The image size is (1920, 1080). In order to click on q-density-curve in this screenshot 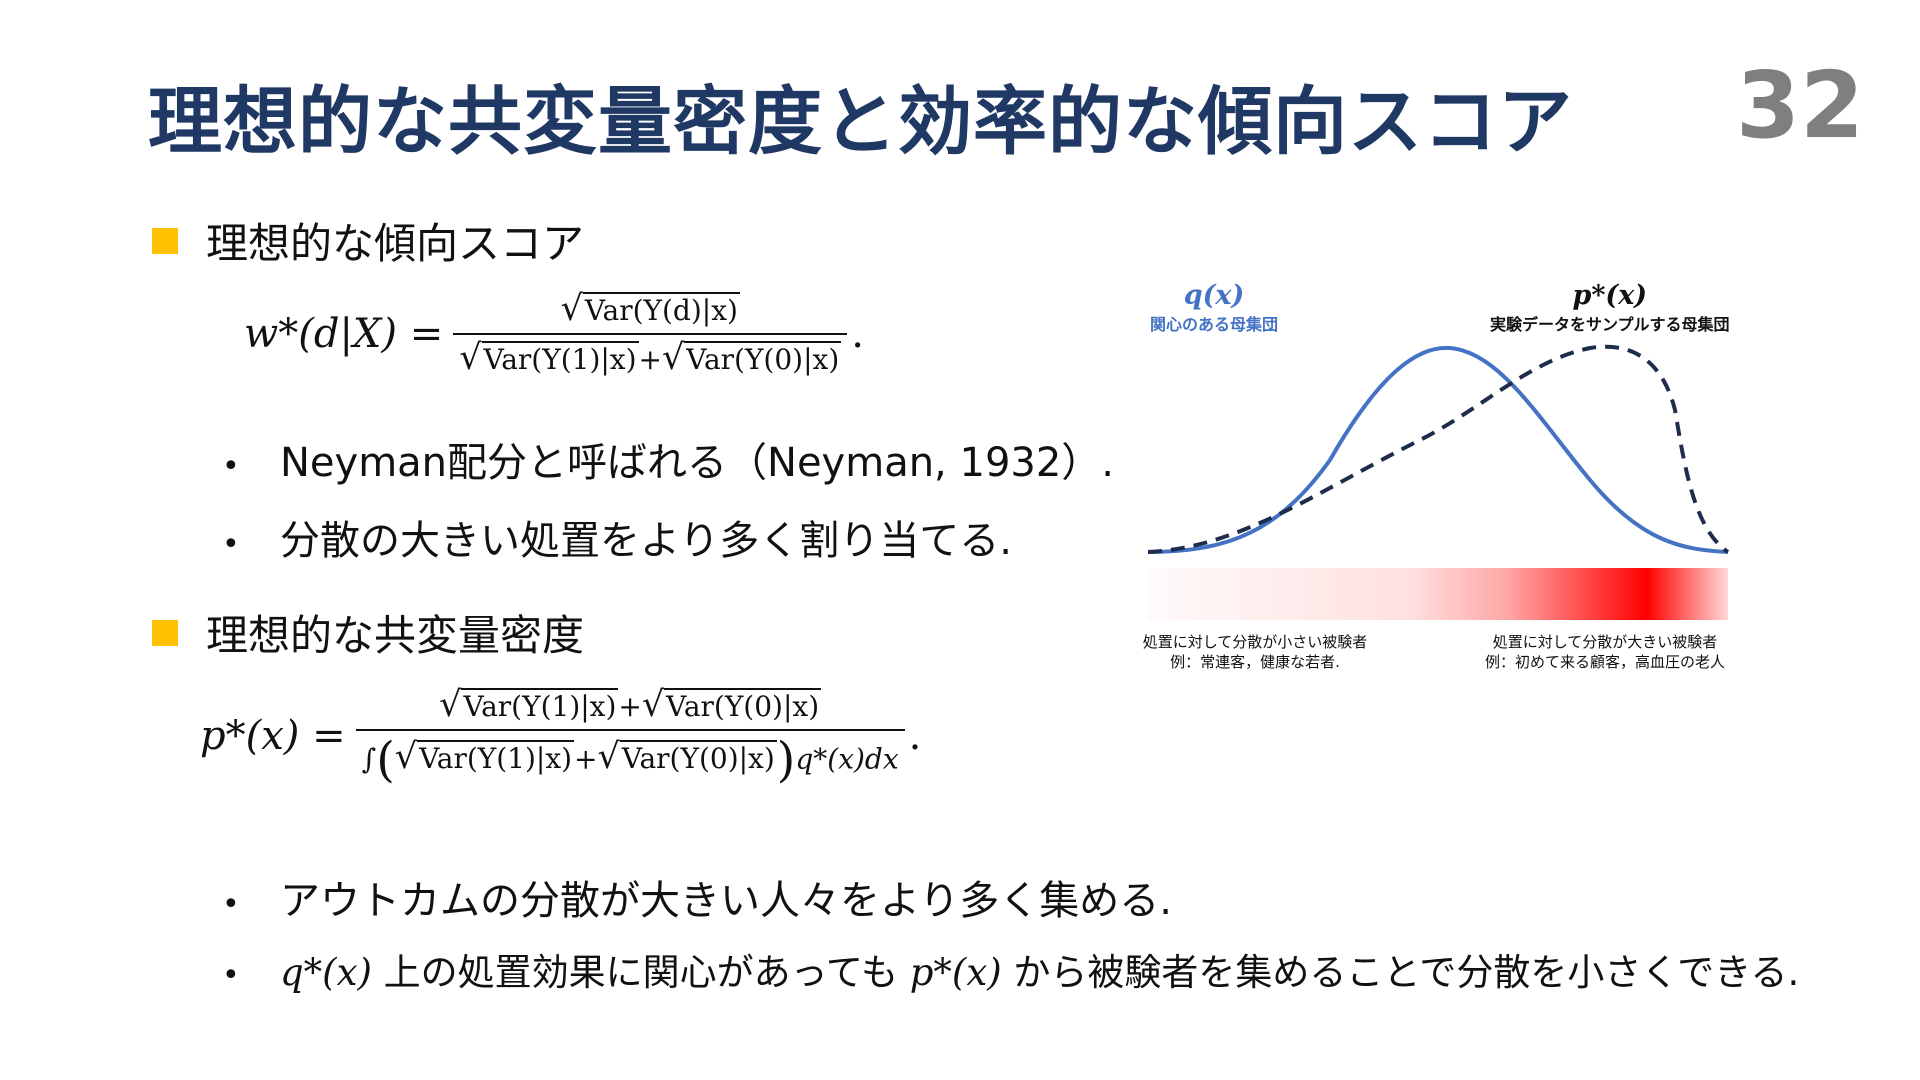, I will do `click(1438, 449)`.